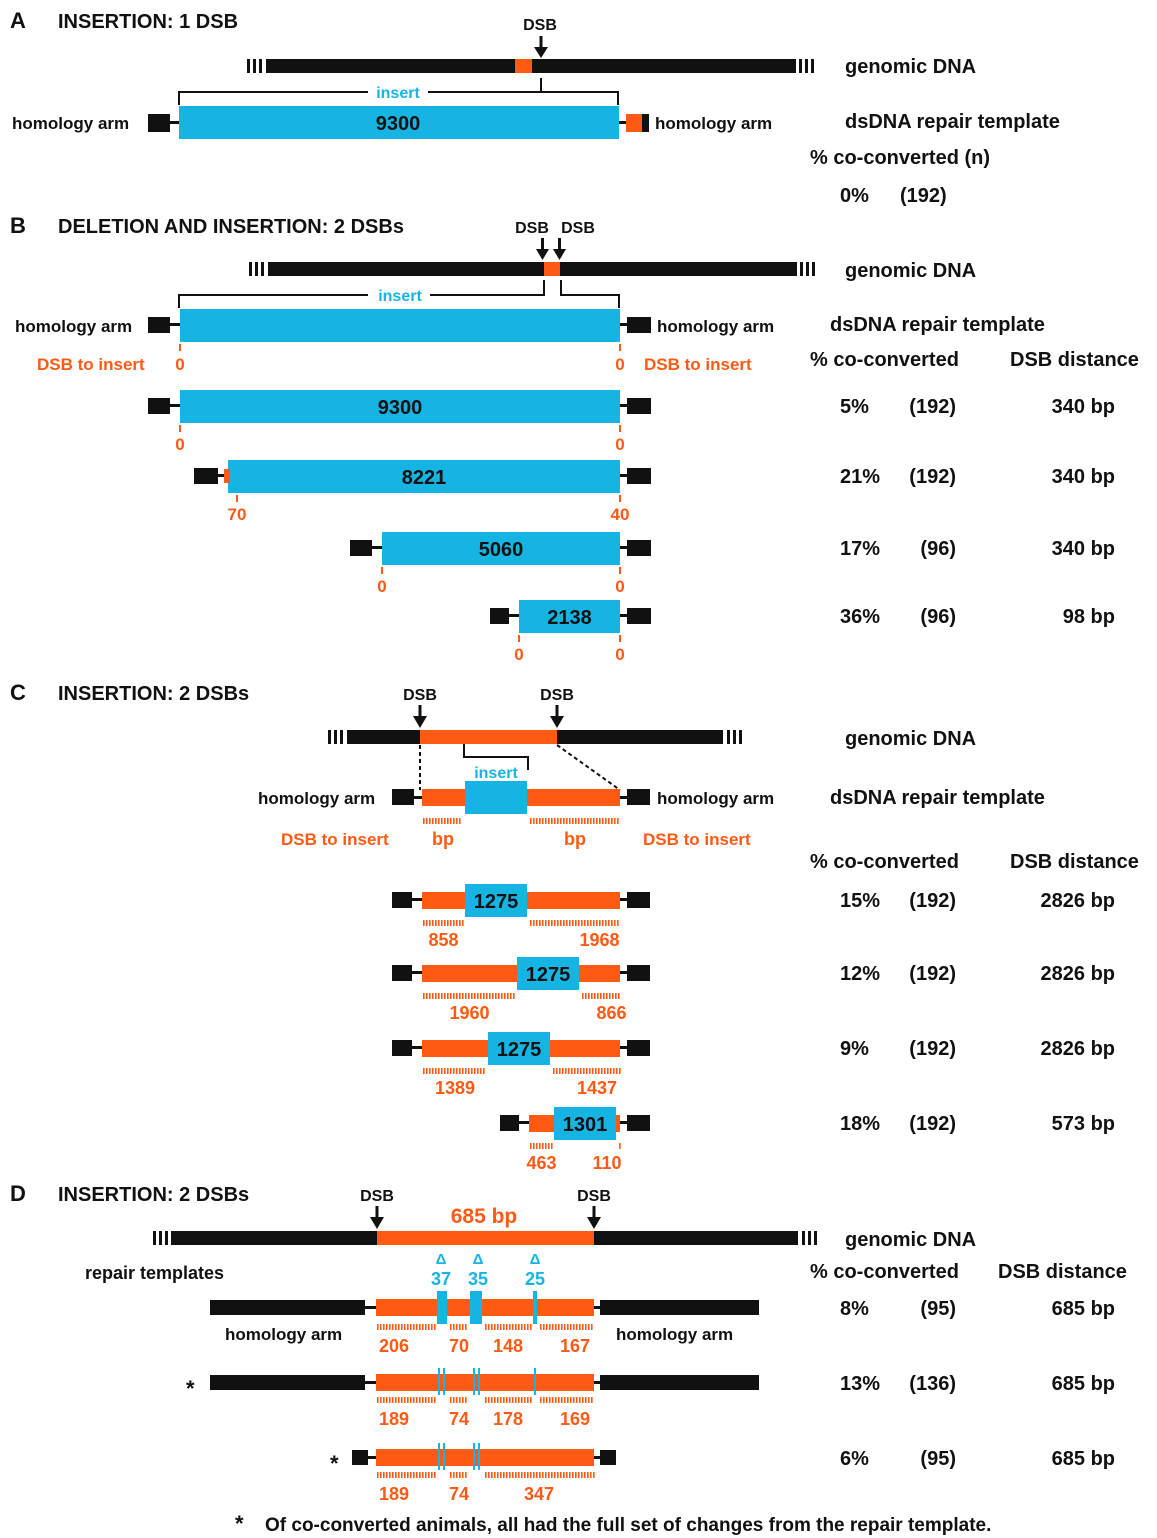 The image size is (1157, 1538). Describe the element at coordinates (753, 917) in the screenshot. I see `repair-template-row-1: 1275 858 1968 15% (192) 2826 bp` at that location.